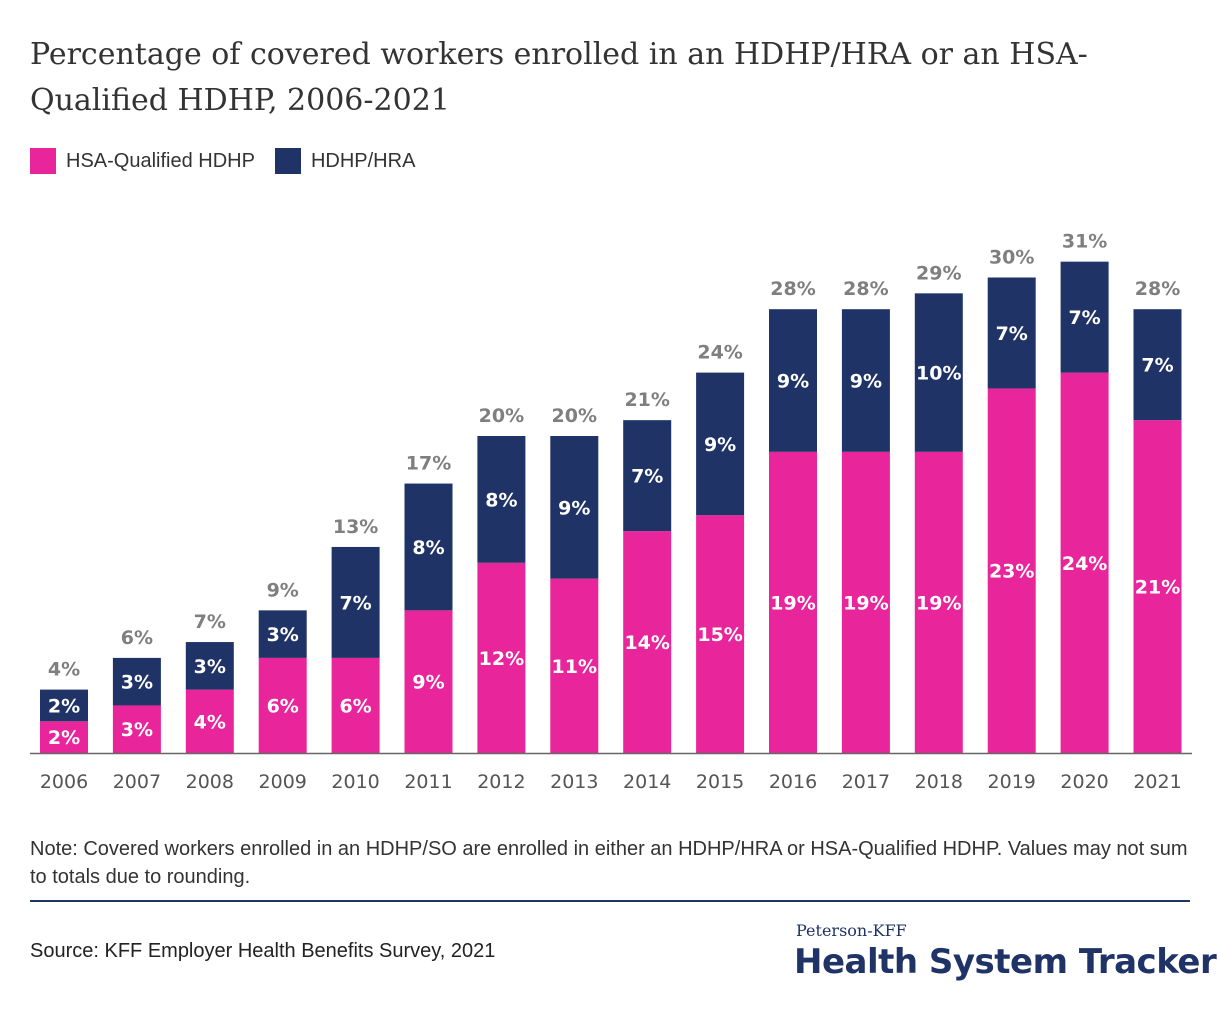 This screenshot has height=1032, width=1220. I want to click on legend: HSA-Qualified HDHP HDHP/HRA, so click(232, 161).